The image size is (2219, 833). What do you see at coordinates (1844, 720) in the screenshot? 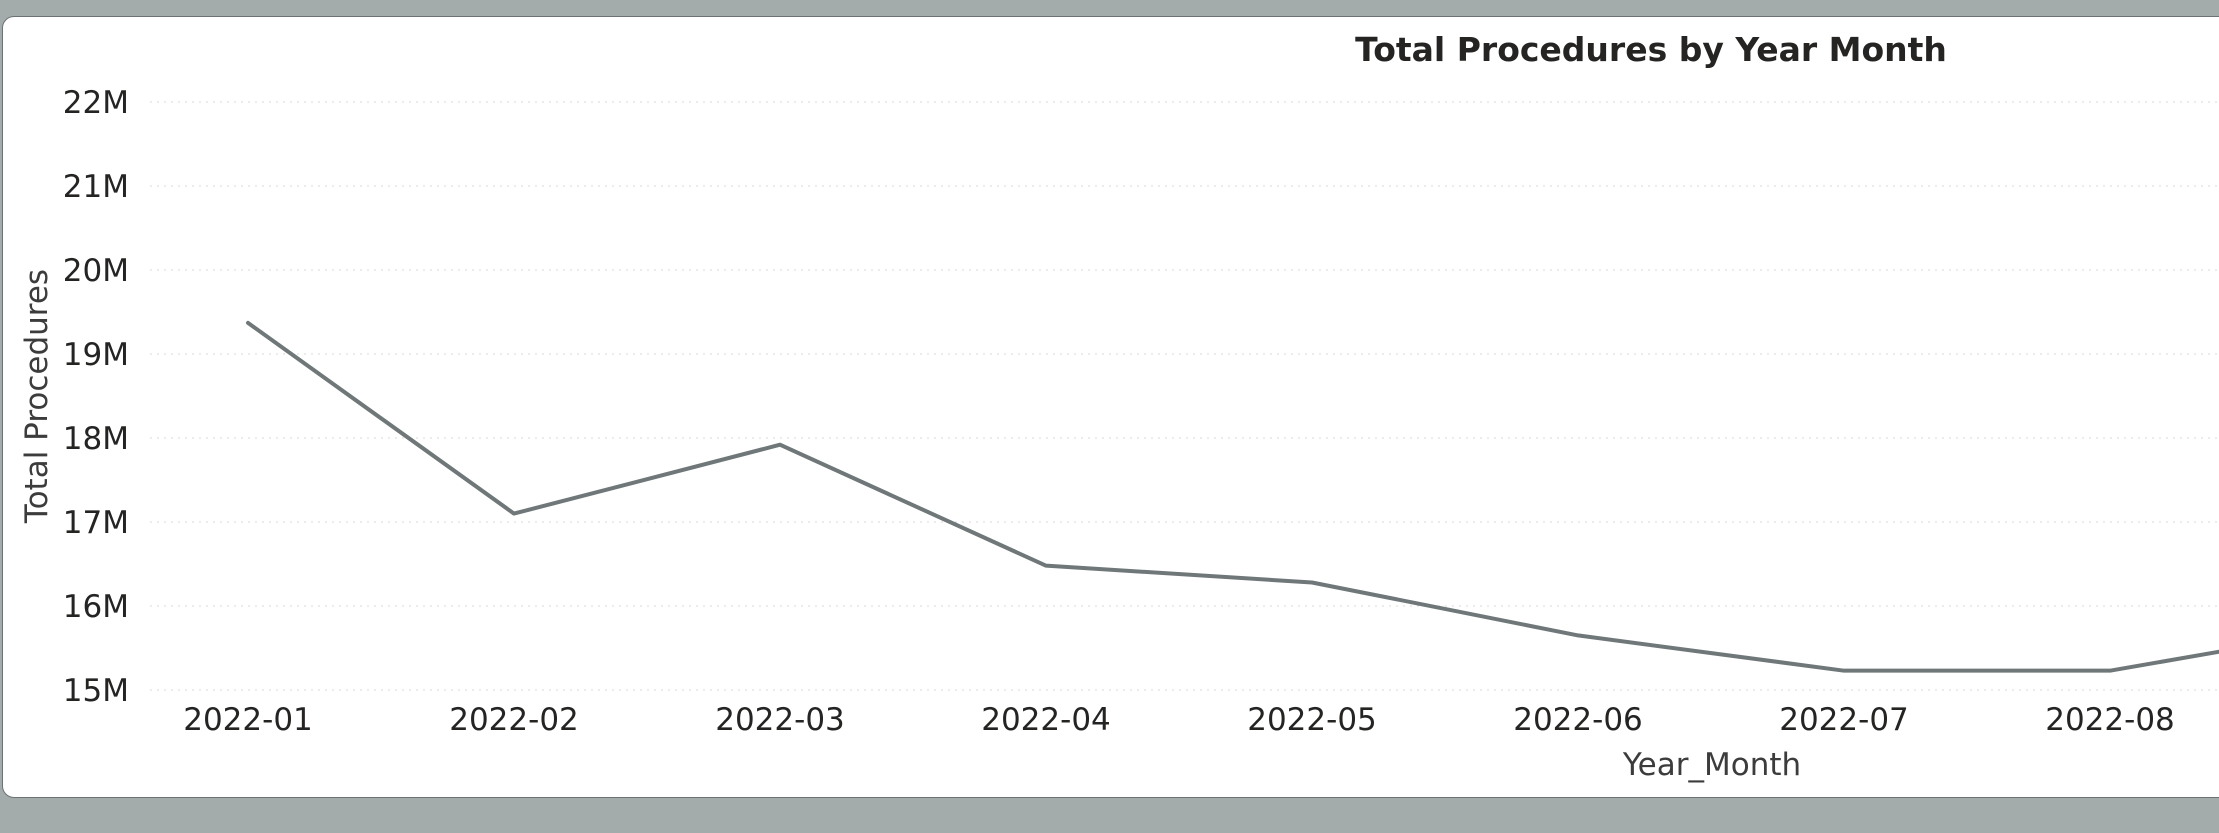
I see `x-tick-label: 2022-07` at bounding box center [1844, 720].